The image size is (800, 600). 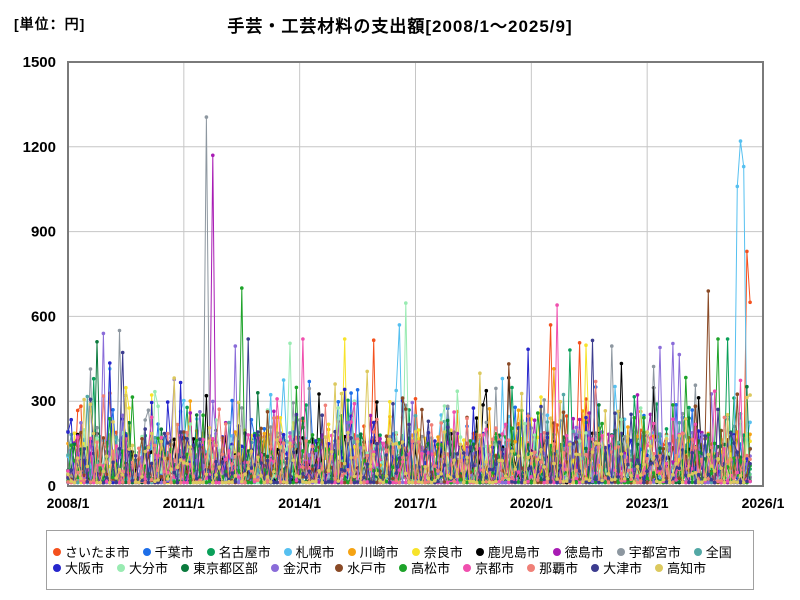 What do you see at coordinates (367, 568) in the screenshot?
I see `legend-label: 水戸市` at bounding box center [367, 568].